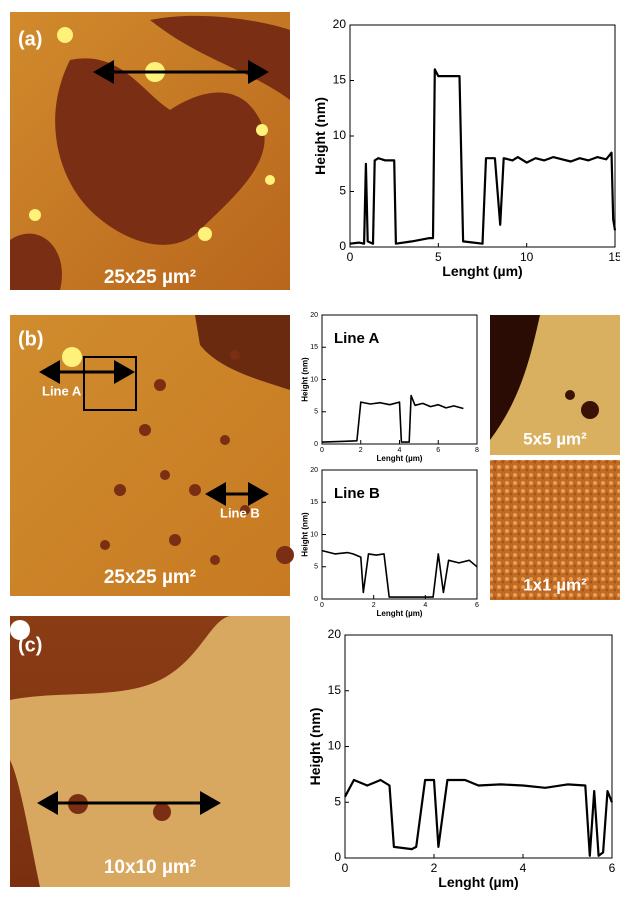 The height and width of the screenshot is (899, 620). What do you see at coordinates (614, 257) in the screenshot?
I see `x-tick-label: 15` at bounding box center [614, 257].